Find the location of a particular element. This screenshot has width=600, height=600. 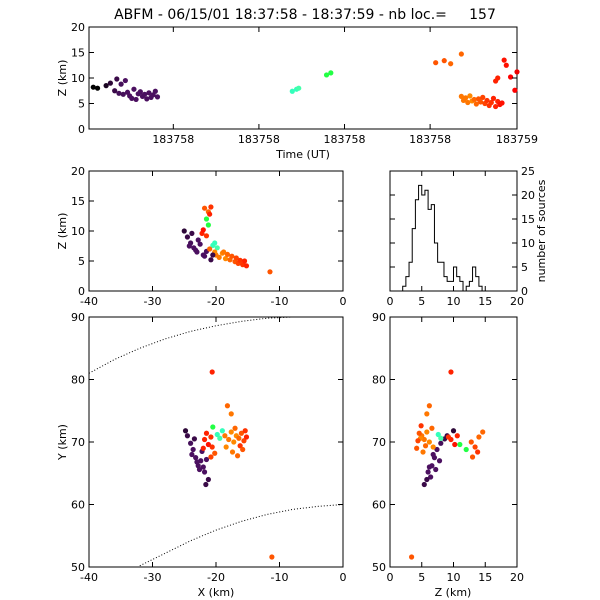

z-y-frame is located at coordinates (453, 442).